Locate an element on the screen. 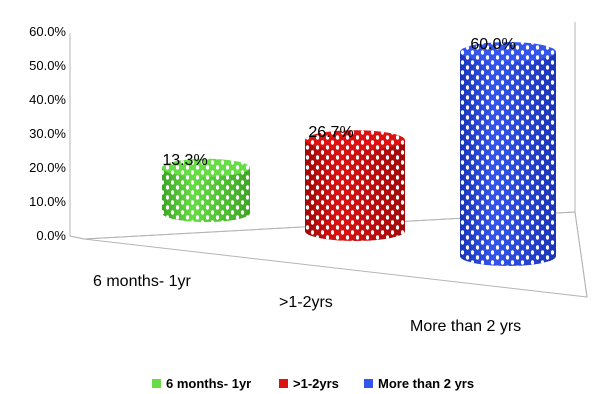  y-tick-label: 10.0% is located at coordinates (47, 201).